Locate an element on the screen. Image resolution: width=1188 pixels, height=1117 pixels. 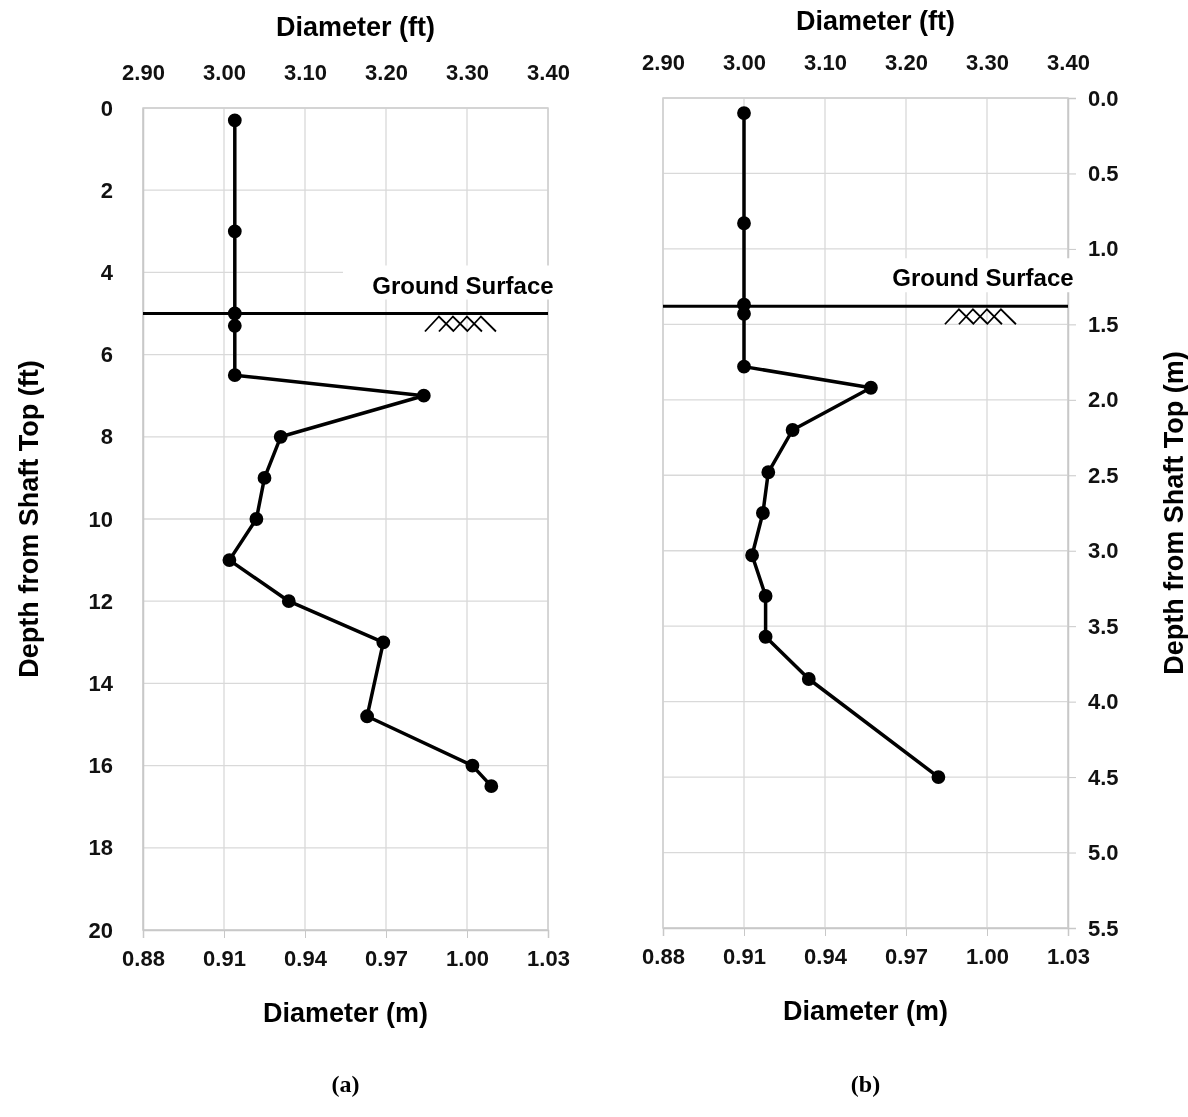
y2-tick-label: 0.0 is located at coordinates (1103, 98).